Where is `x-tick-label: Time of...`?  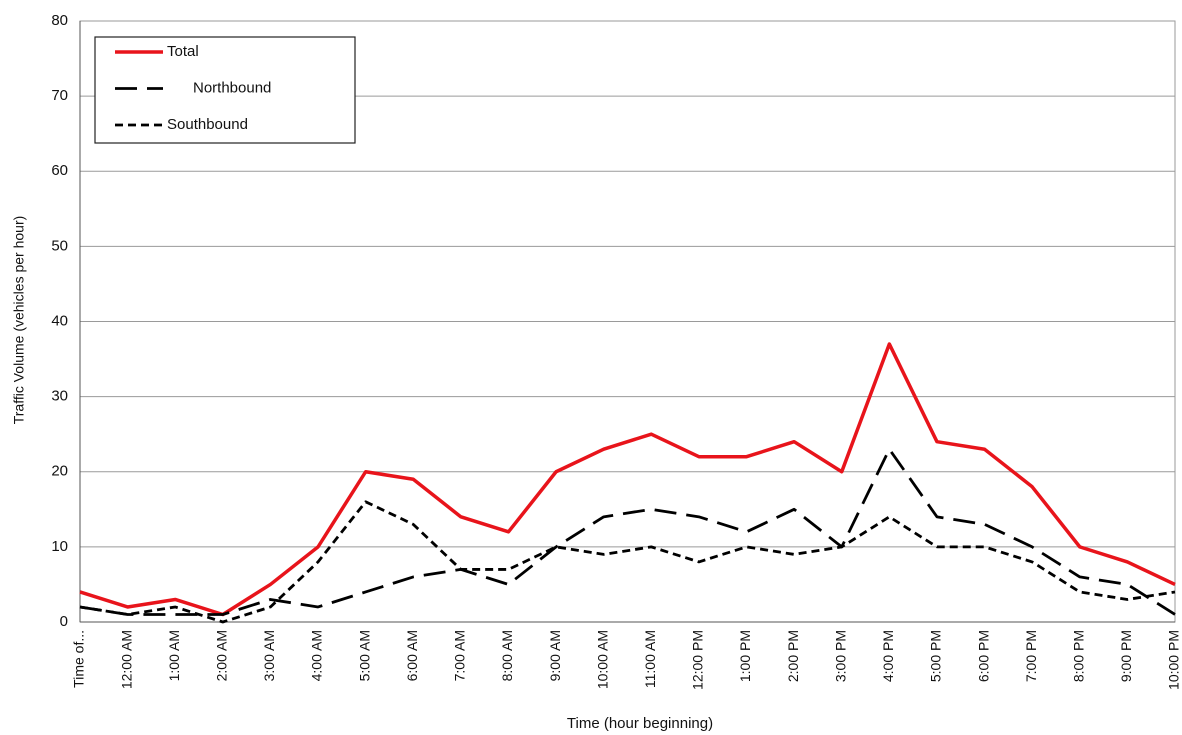
x-tick-label: Time of... is located at coordinates (79, 659).